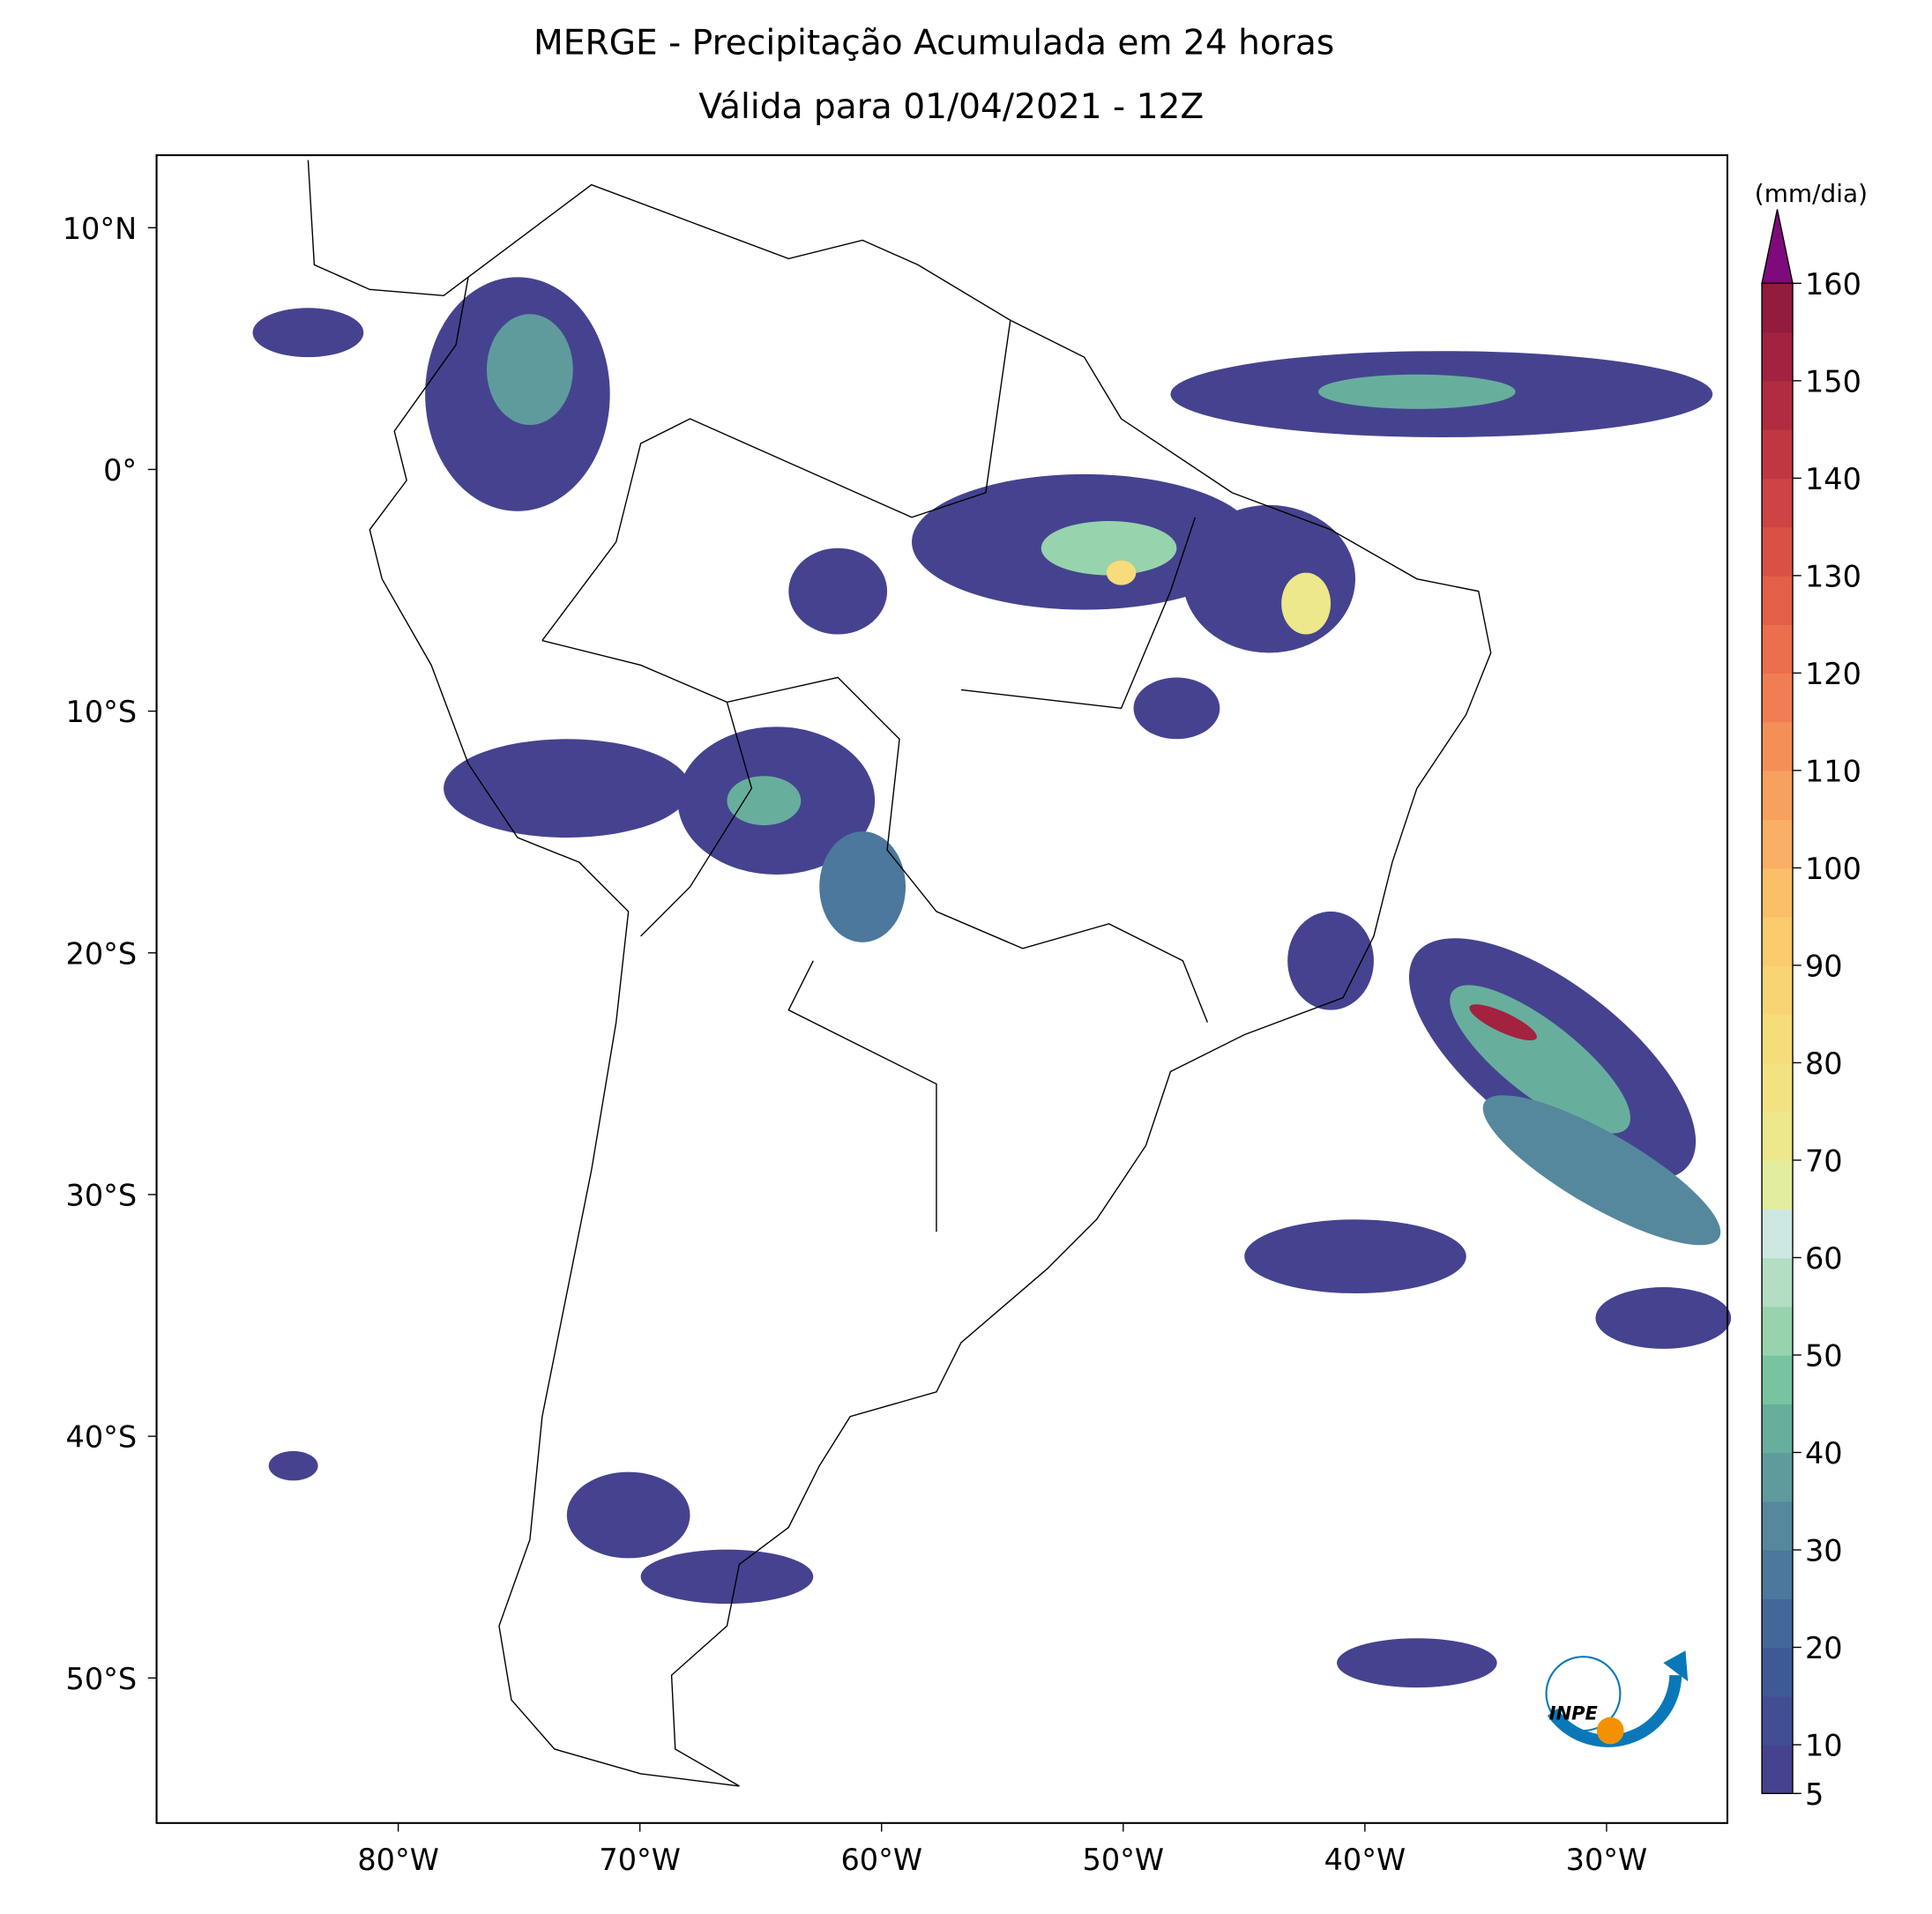  Describe the element at coordinates (1833, 576) in the screenshot. I see `colorbar-tick-label: 130` at that location.